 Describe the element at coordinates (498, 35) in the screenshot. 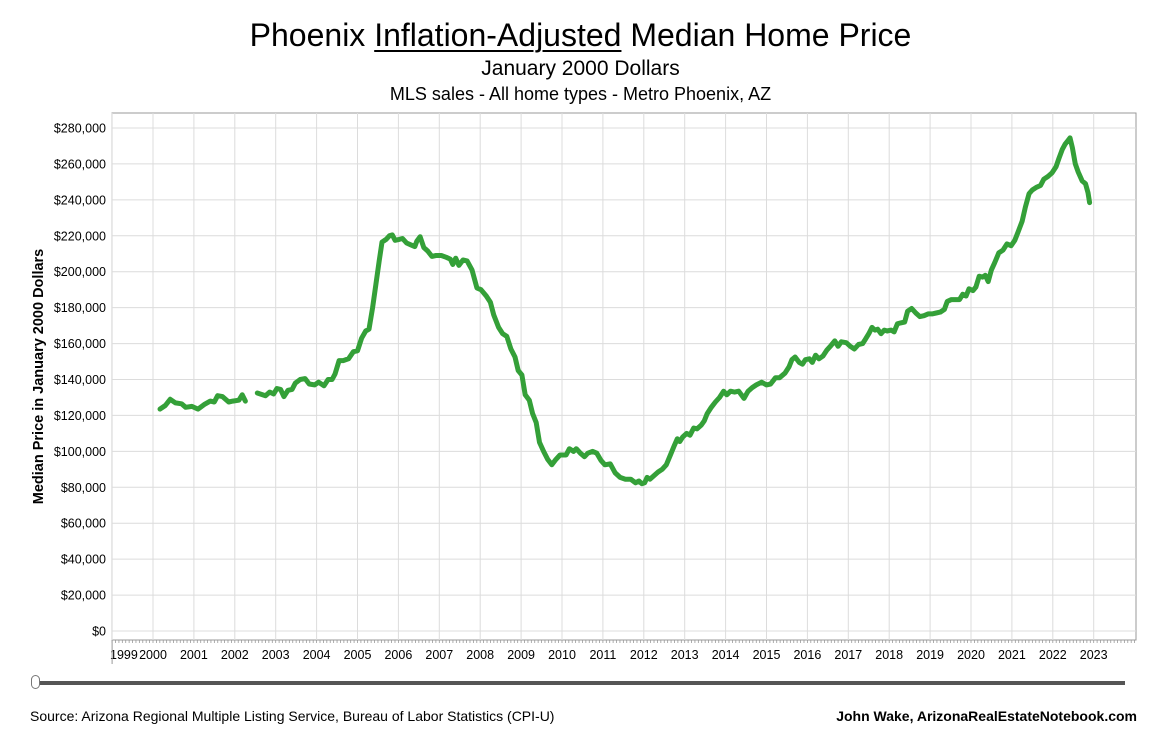

I see `chart-title-underlined: Inflation-Adjusted` at that location.